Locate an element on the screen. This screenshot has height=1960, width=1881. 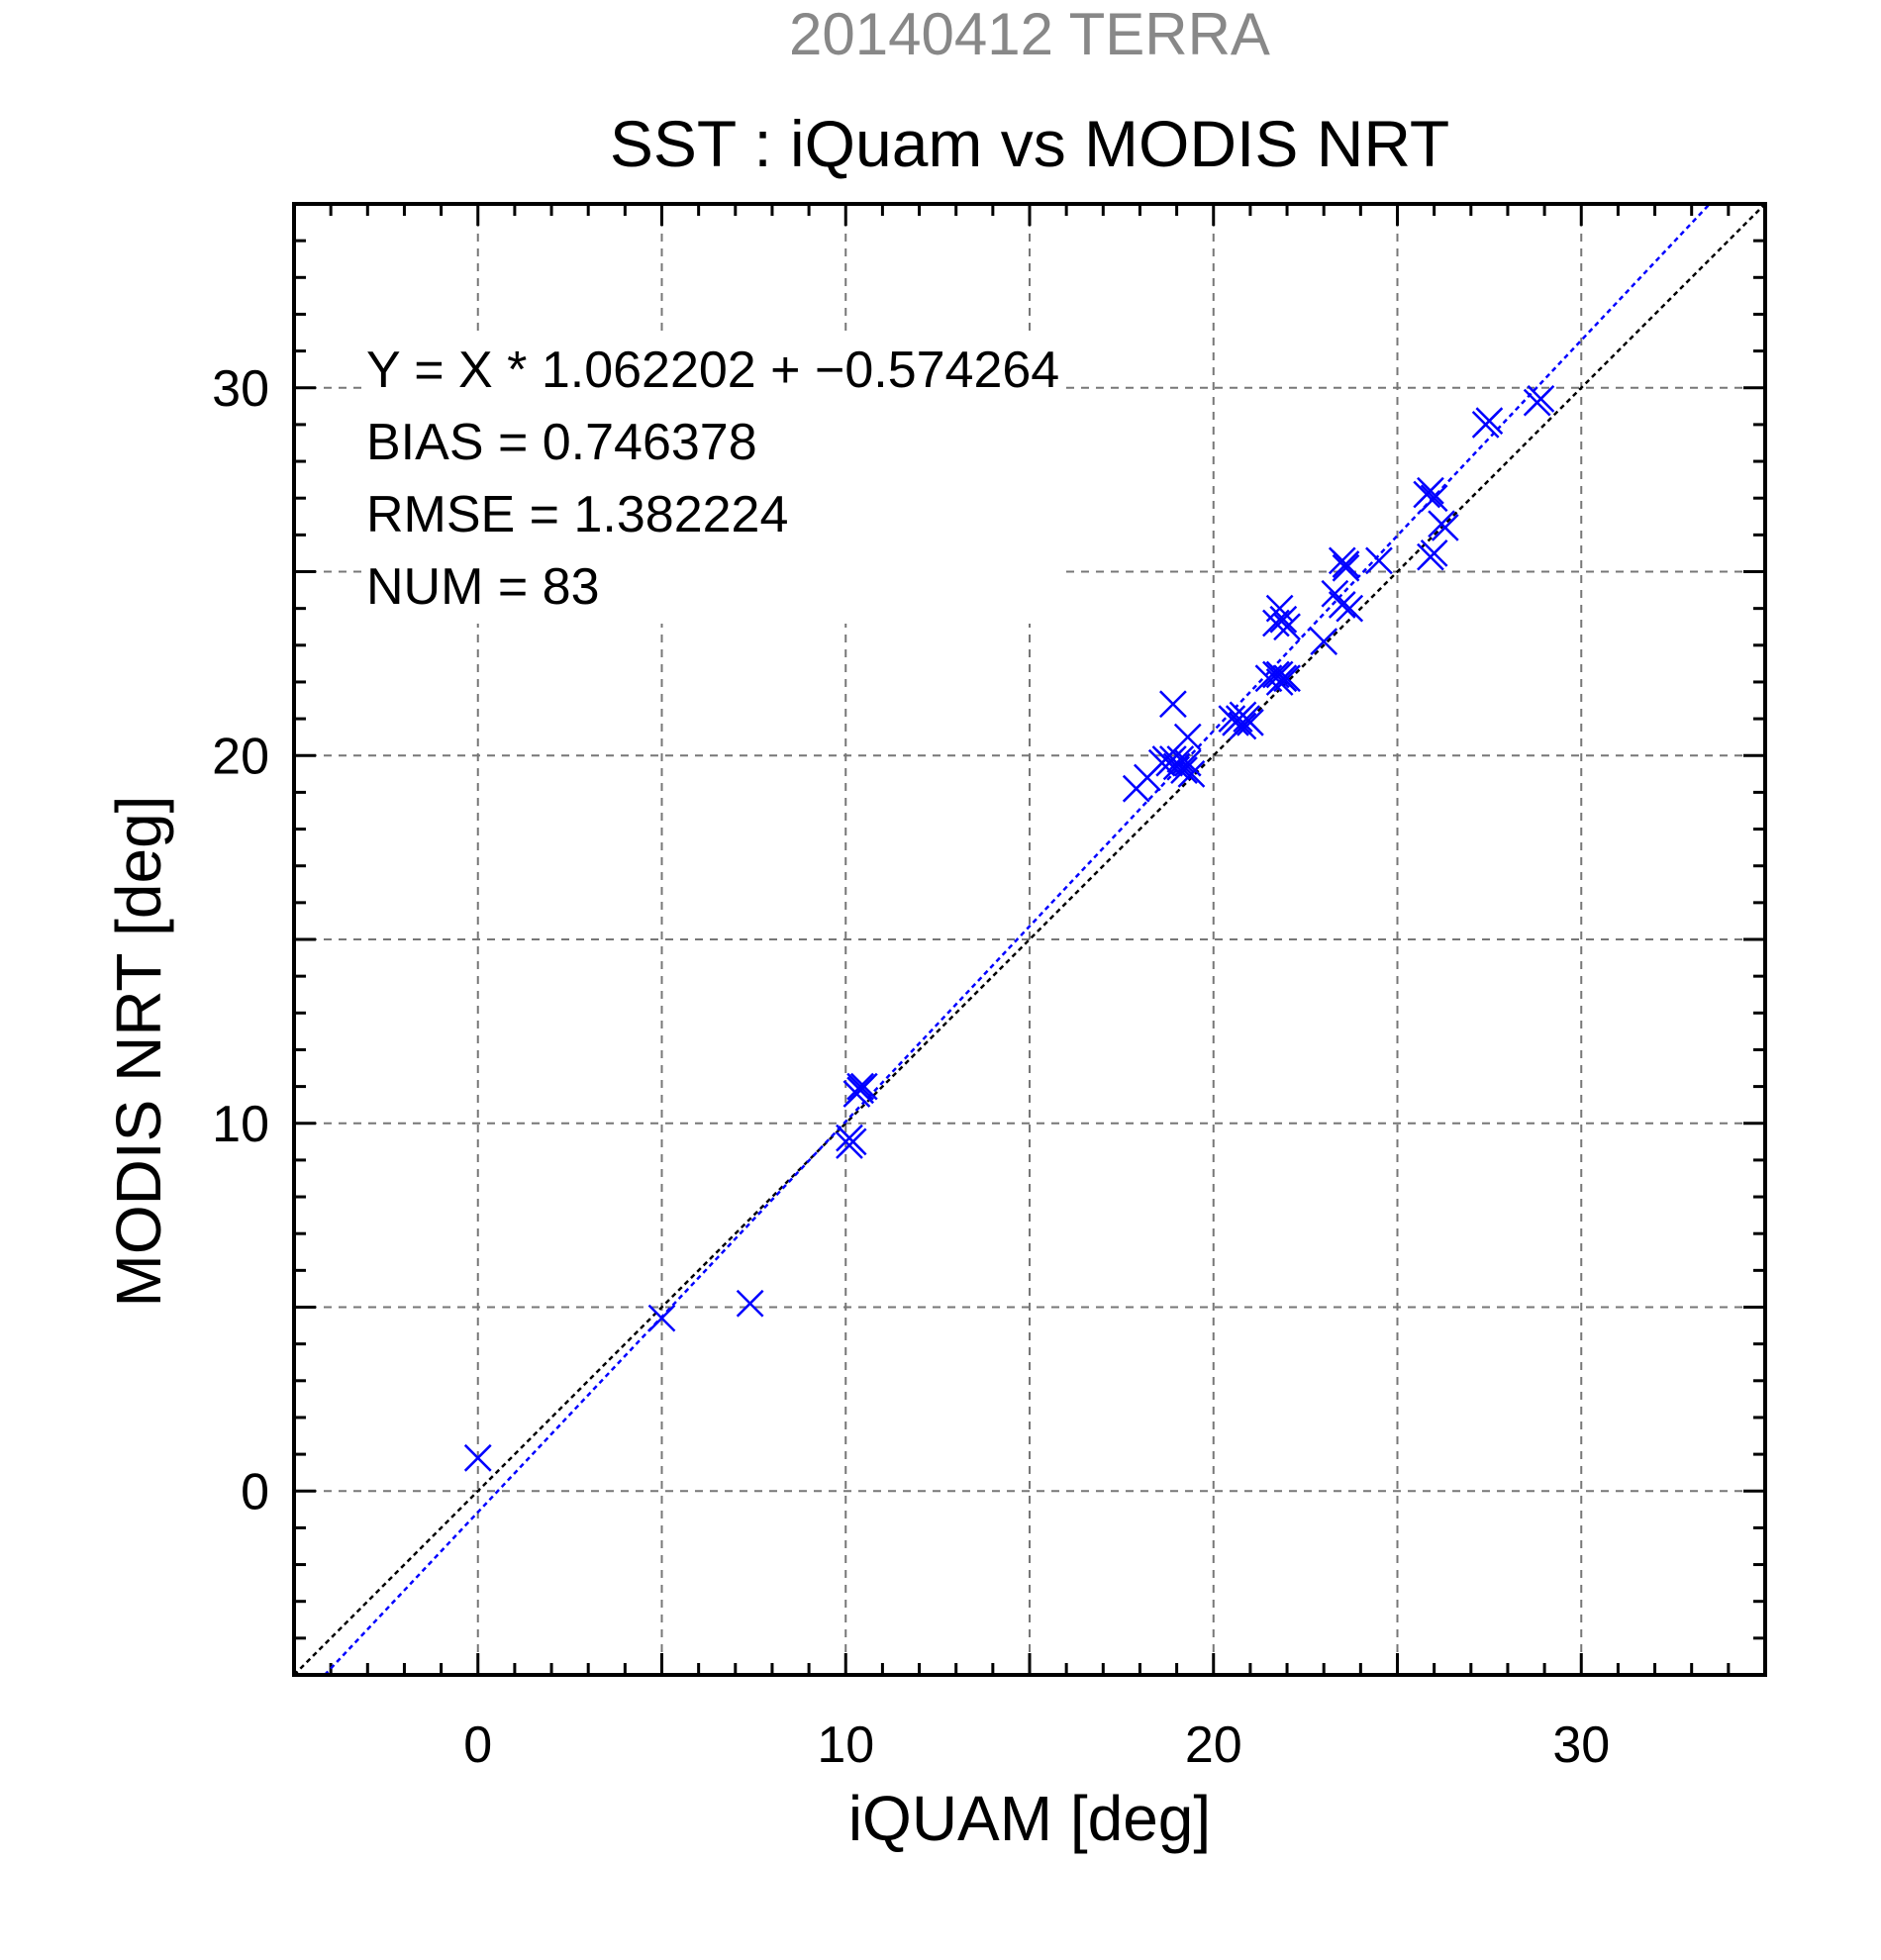
x-tick-label: 20 is located at coordinates (1213, 1745).